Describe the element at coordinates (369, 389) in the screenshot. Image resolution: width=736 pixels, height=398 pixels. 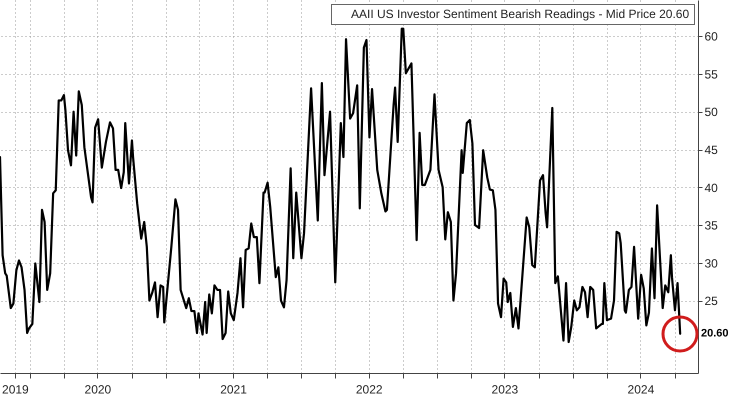
I see `x-tick-label: 2022` at that location.